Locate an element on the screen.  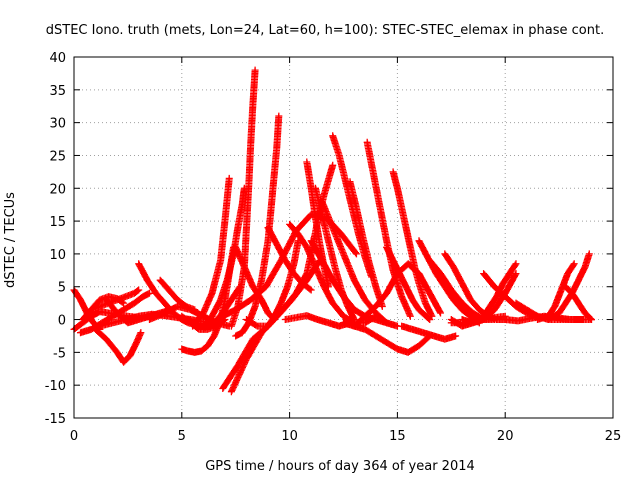
y-tick-label: 35 is located at coordinates (57, 91).